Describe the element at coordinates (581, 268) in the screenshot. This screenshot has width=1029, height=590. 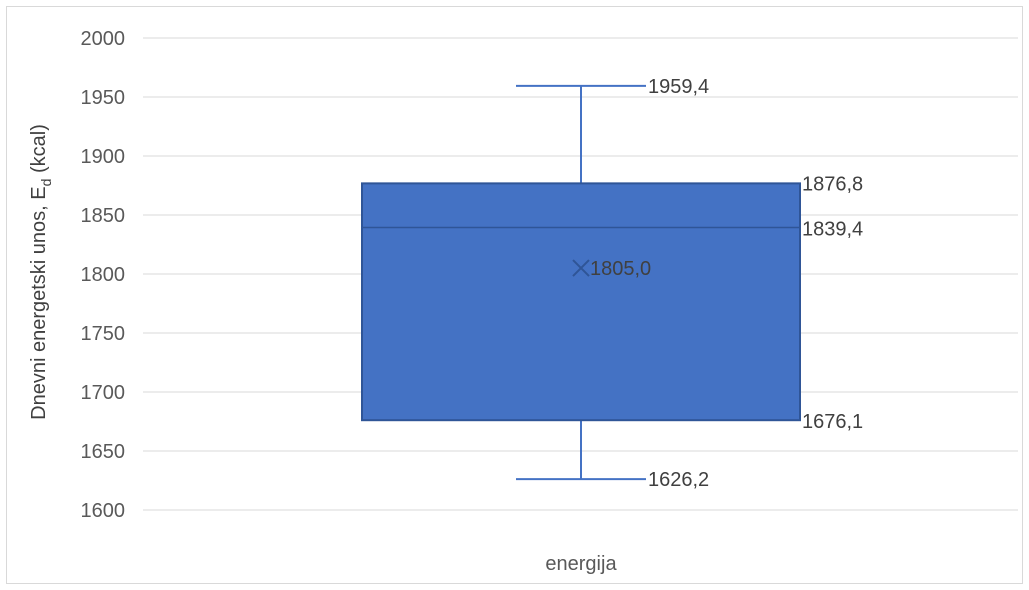
I see `mean-marker` at that location.